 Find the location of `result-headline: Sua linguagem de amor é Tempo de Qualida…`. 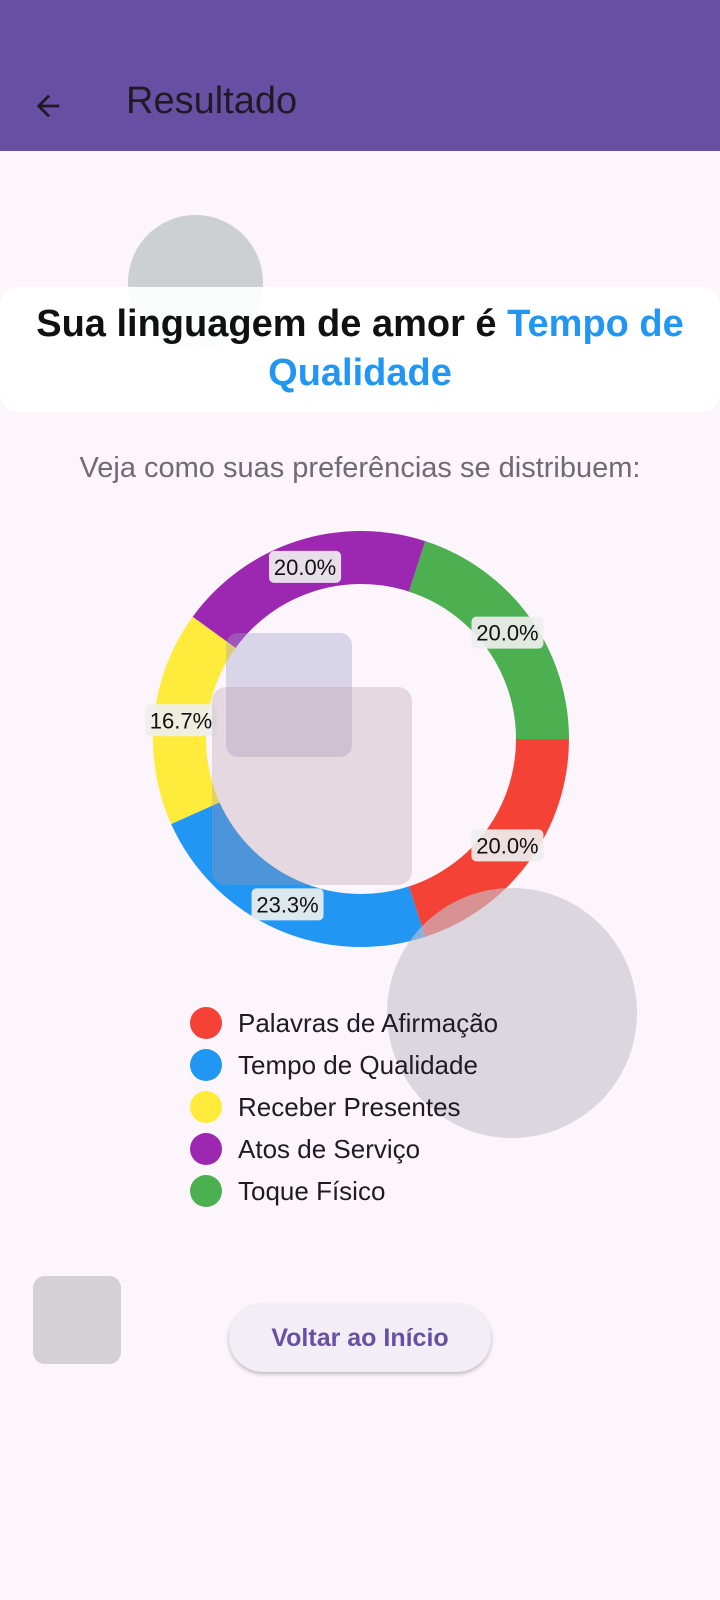

result-headline: Sua linguagem de amor é Tempo de Qualida… is located at coordinates (360, 349).